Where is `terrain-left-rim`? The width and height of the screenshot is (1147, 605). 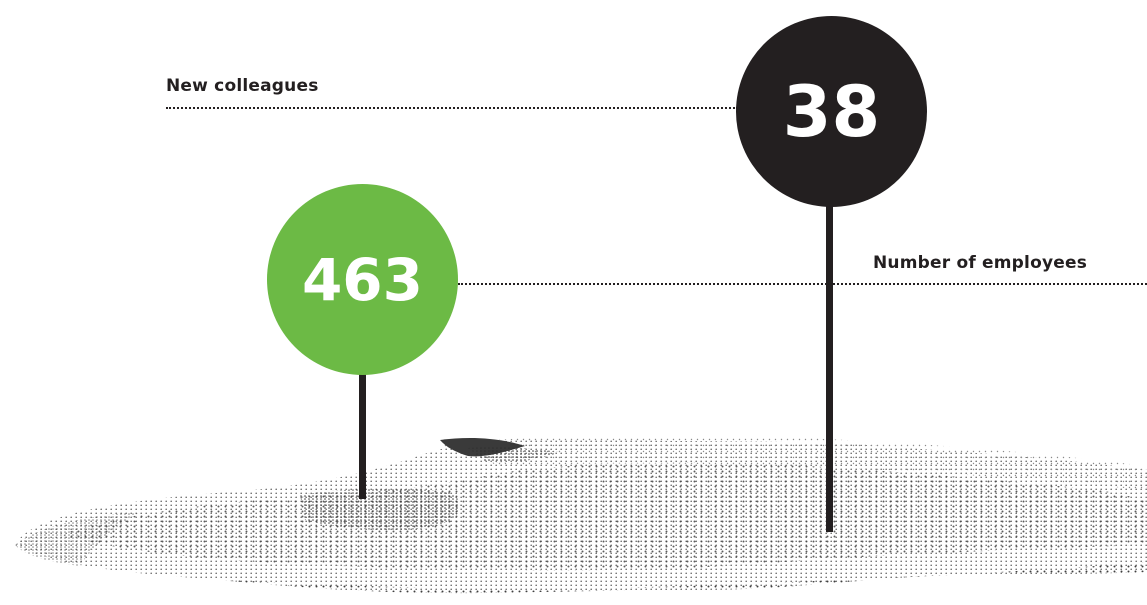
terrain-left-rim is located at coordinates (77, 539).